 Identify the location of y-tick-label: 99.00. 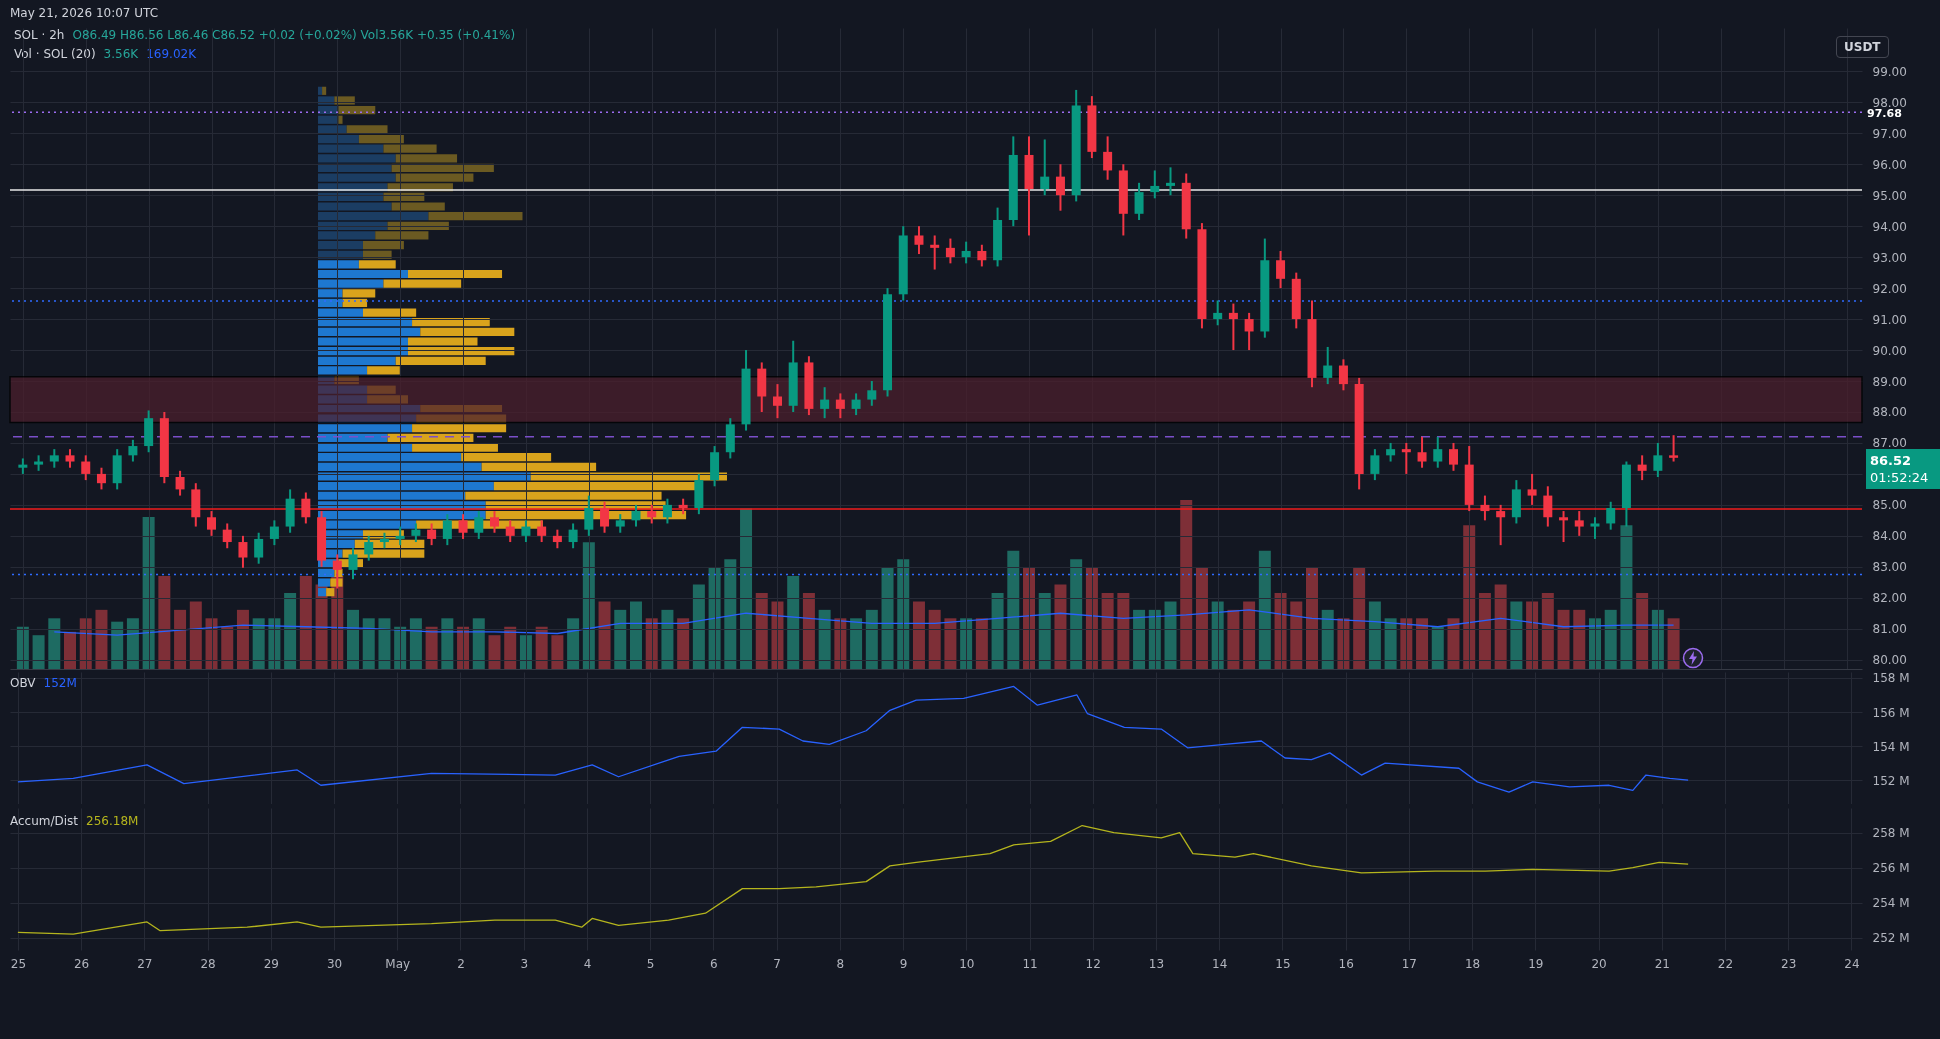
(1889, 71).